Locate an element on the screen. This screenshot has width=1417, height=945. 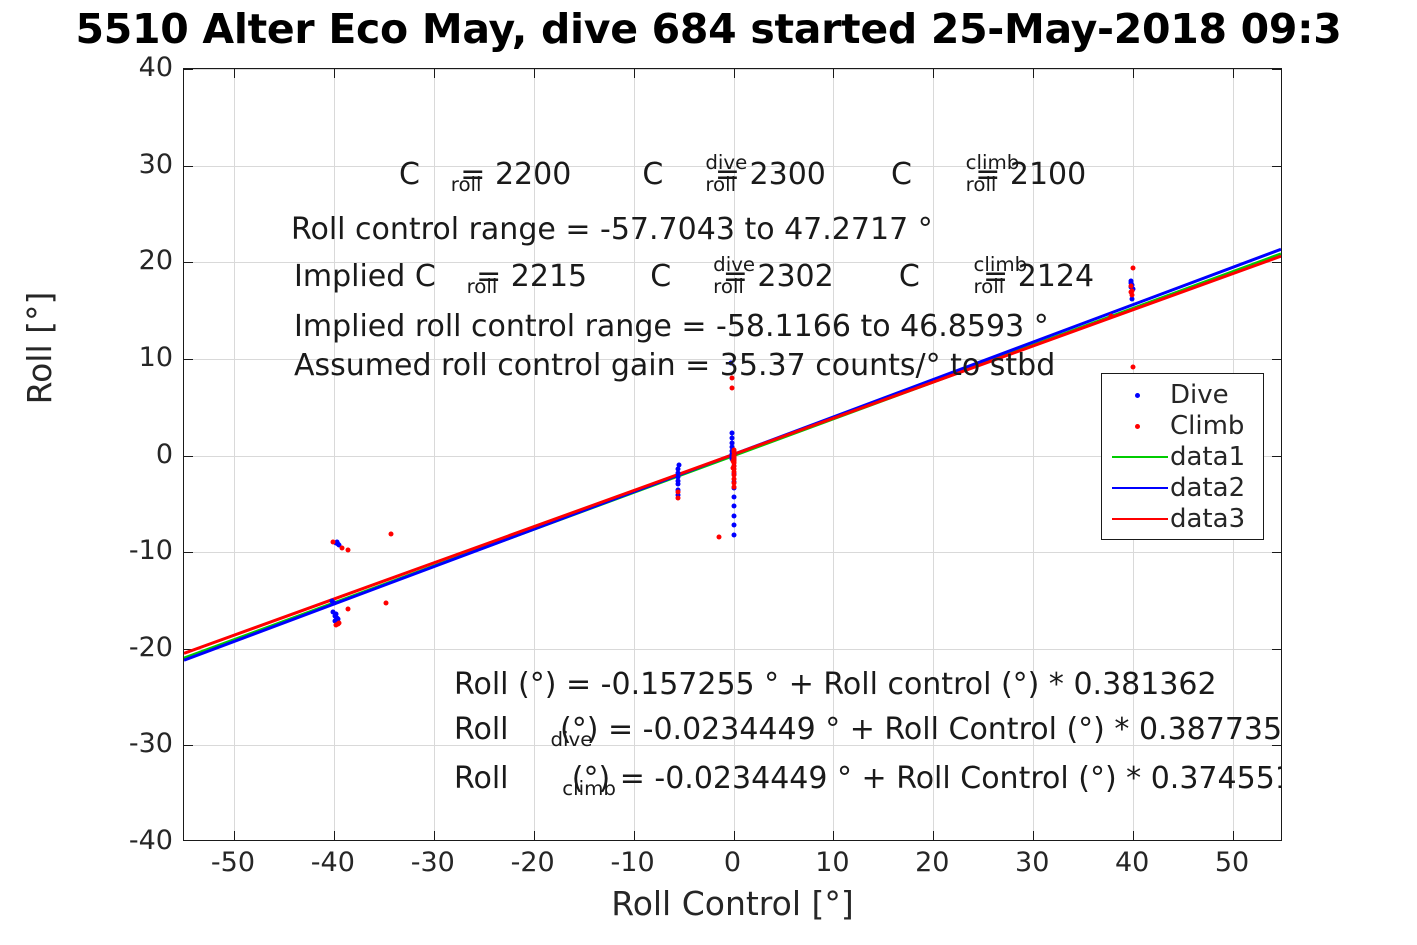
y-axis-label: Roll [°] is located at coordinates (39, 348).